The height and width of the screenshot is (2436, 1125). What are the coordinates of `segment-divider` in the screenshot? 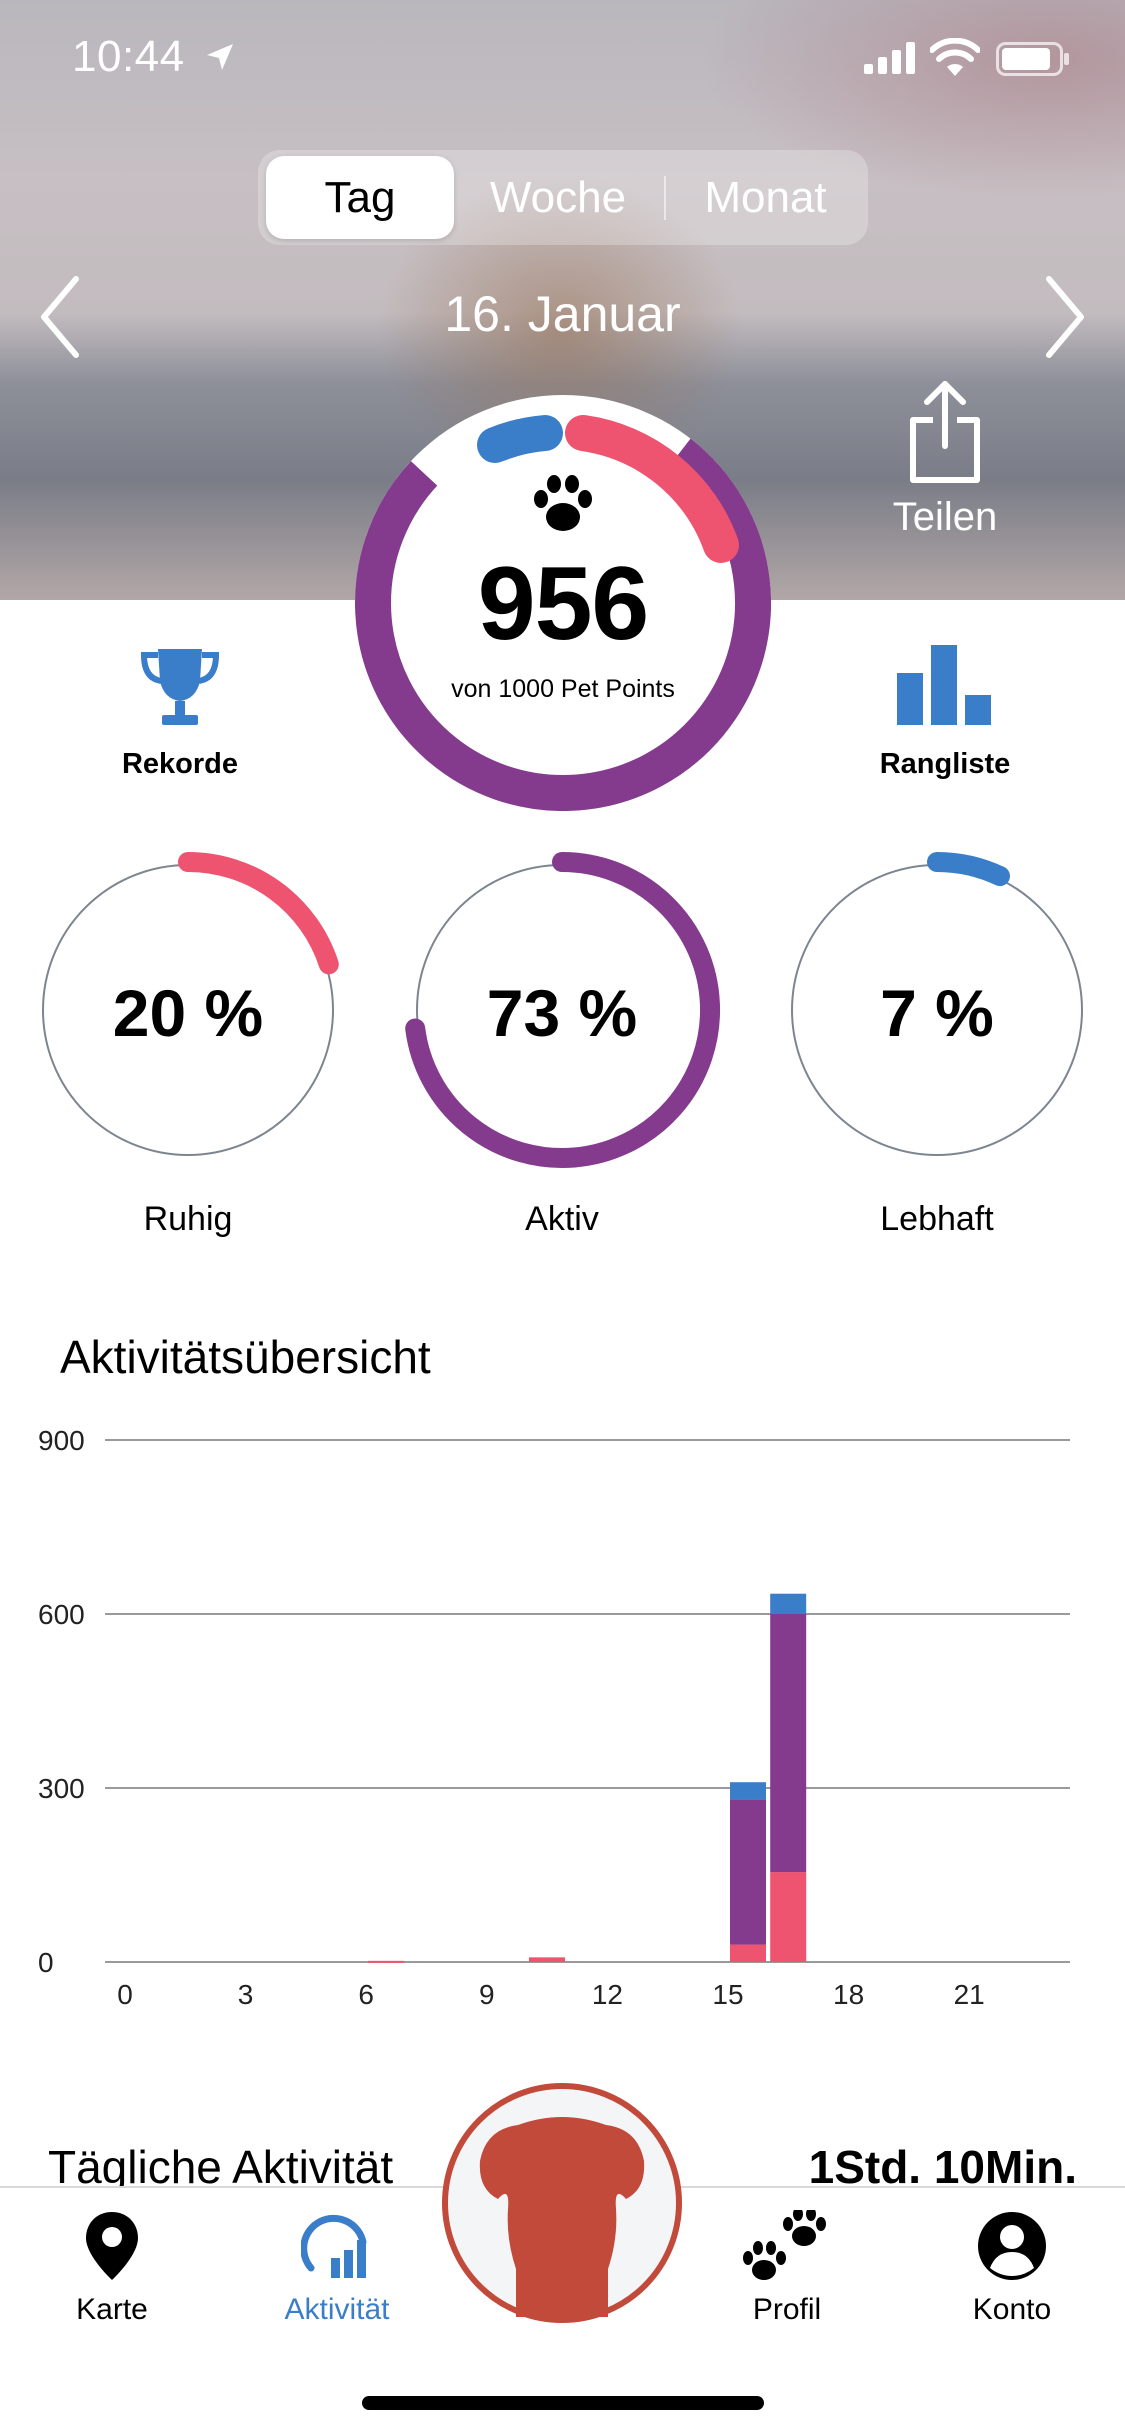 It's located at (665, 198).